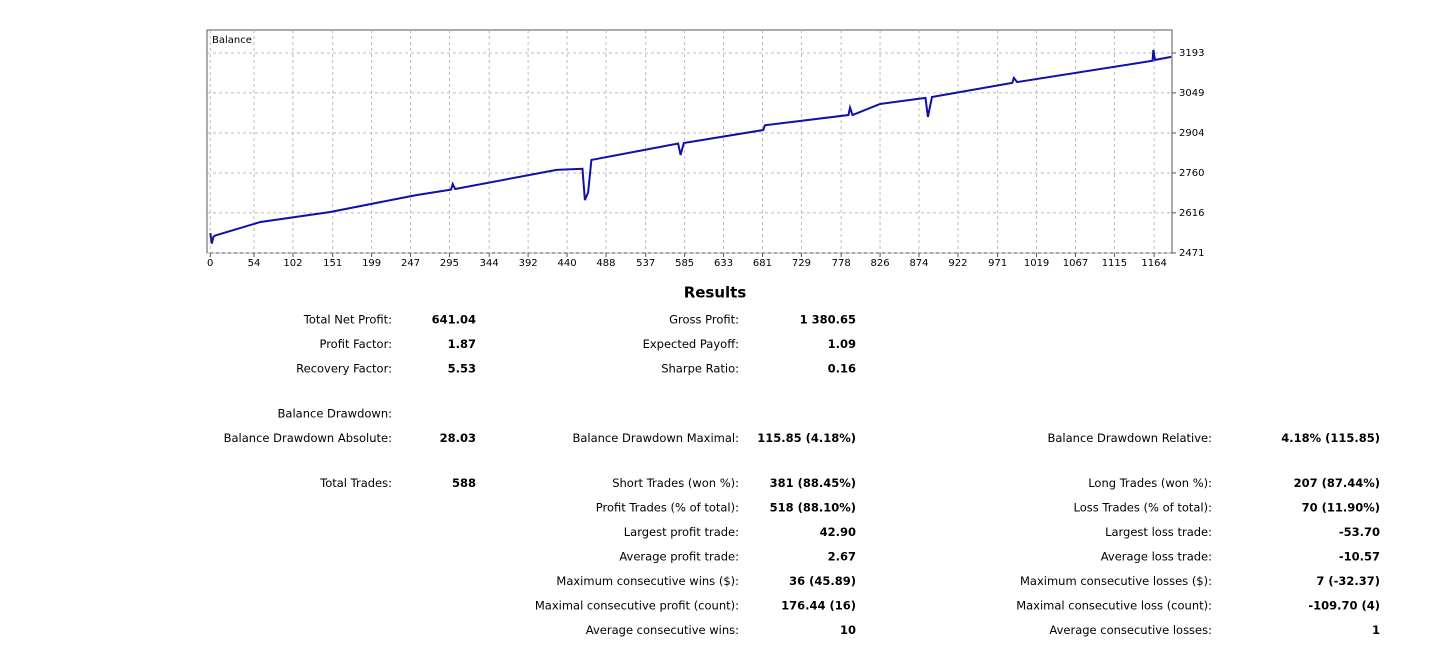 The image size is (1450, 661). What do you see at coordinates (232, 40) in the screenshot?
I see `series-label: Balance` at bounding box center [232, 40].